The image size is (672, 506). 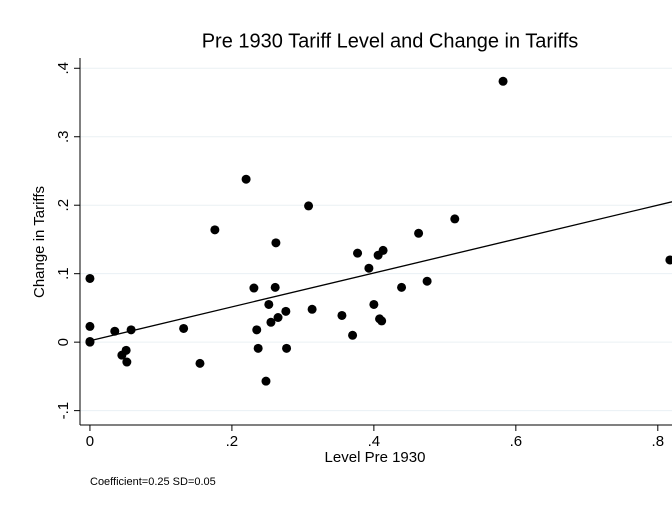 I want to click on x-tick-label: .6, so click(x=516, y=441).